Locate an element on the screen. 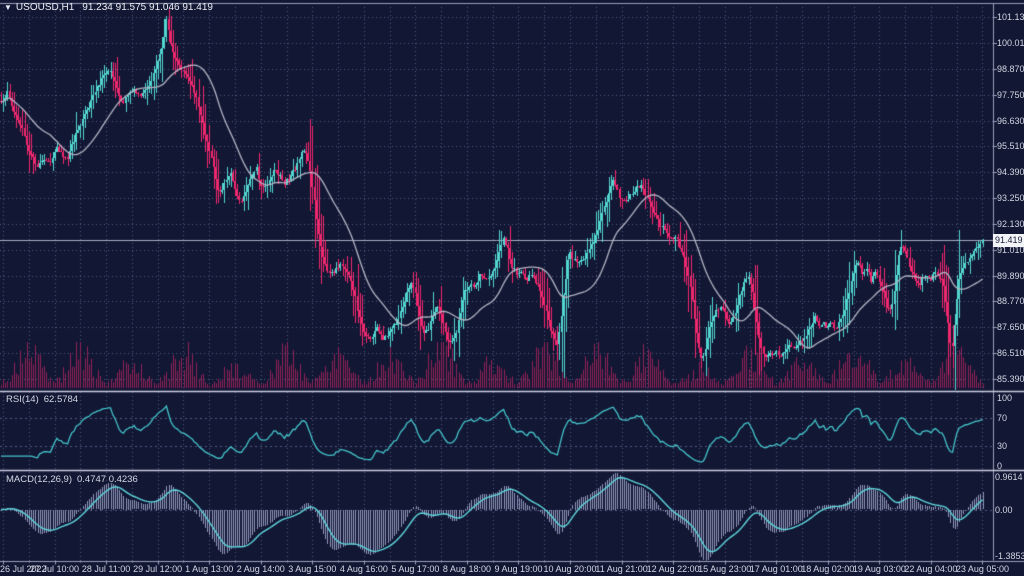 Image resolution: width=1024 pixels, height=576 pixels. time-tick-label: 18 Aug 02:00 is located at coordinates (828, 569).